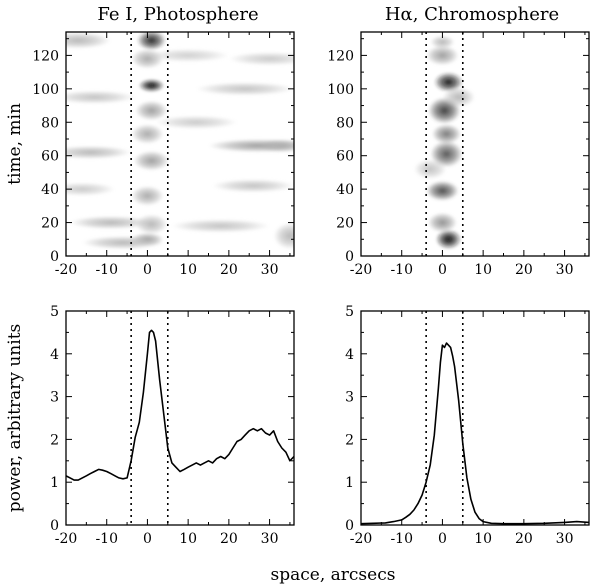 Image resolution: width=600 pixels, height=588 pixels. What do you see at coordinates (15, 418) in the screenshot?
I see `ylabel-power: power, arbitrary units` at bounding box center [15, 418].